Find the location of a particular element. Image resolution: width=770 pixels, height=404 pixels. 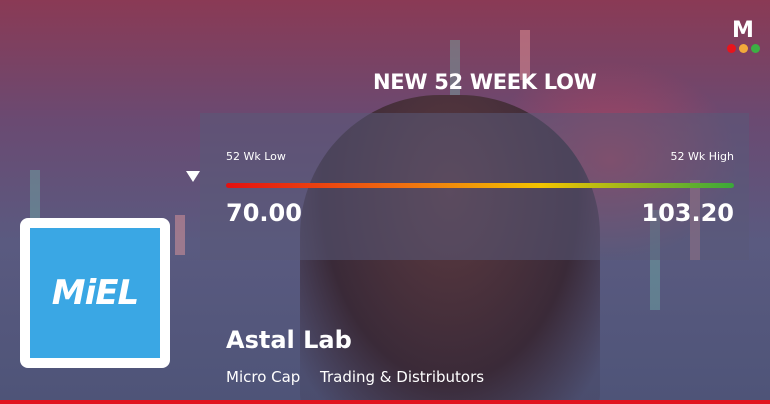

low-value: 70.00 is located at coordinates (264, 213).